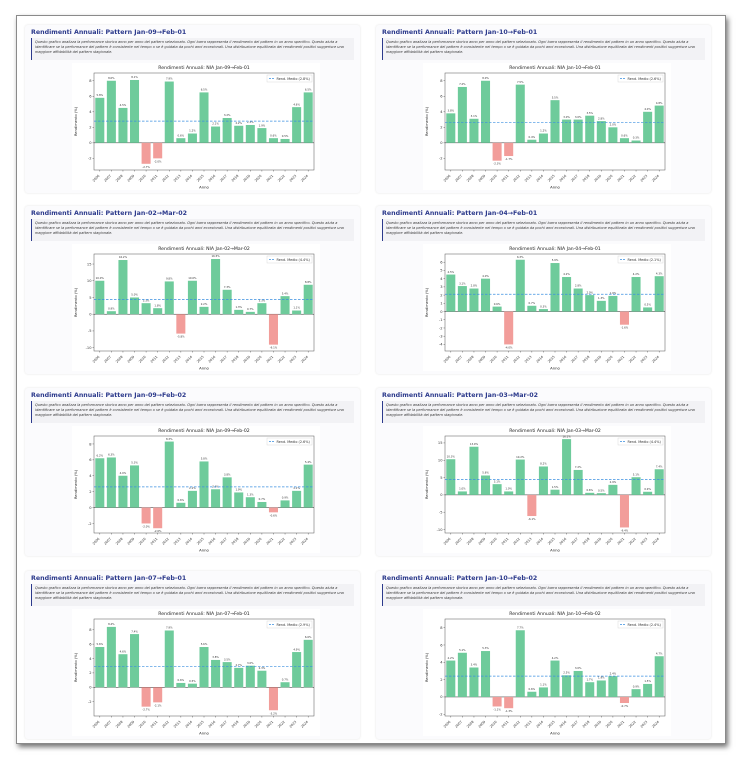  I want to click on data-label: 3.2%, so click(227, 115).